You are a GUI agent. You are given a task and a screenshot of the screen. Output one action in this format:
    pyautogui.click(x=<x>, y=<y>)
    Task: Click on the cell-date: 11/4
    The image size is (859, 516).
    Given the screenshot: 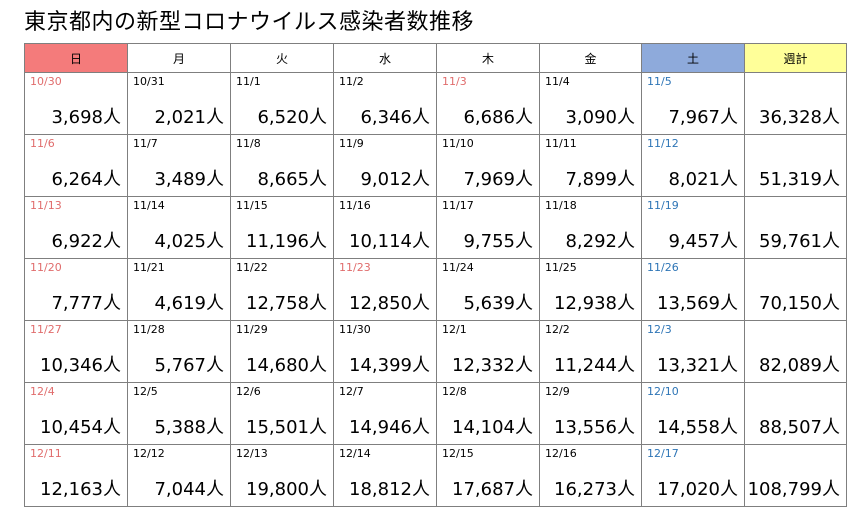 What is the action you would take?
    pyautogui.click(x=557, y=81)
    